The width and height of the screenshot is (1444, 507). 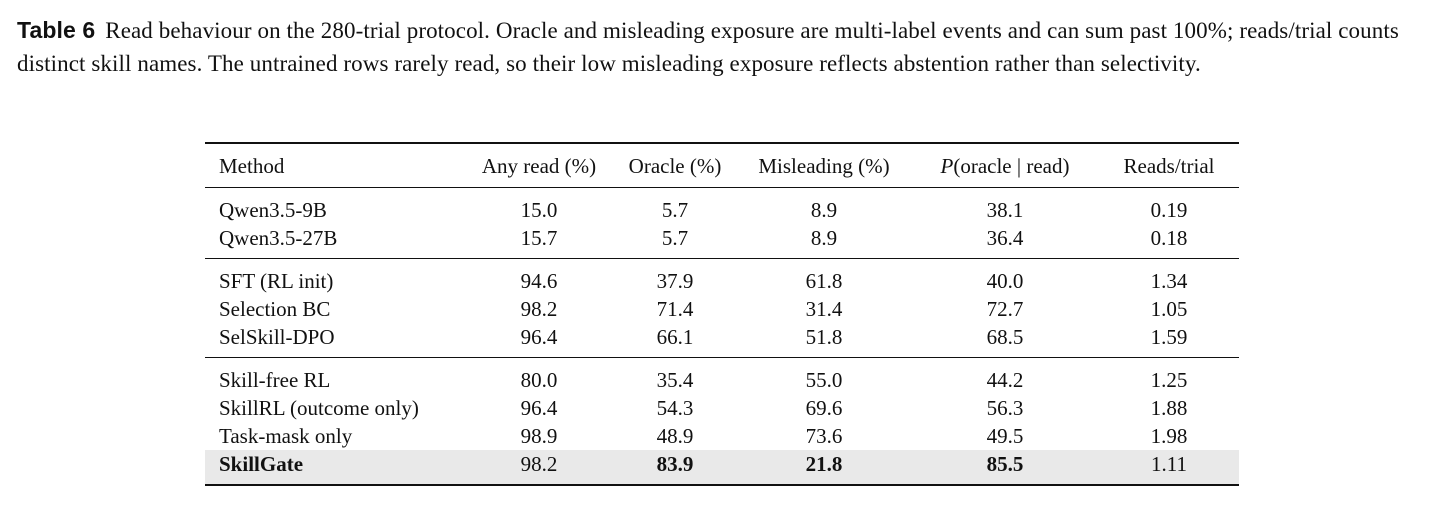 I want to click on cell-method: SelSkill-DPO, so click(x=277, y=337).